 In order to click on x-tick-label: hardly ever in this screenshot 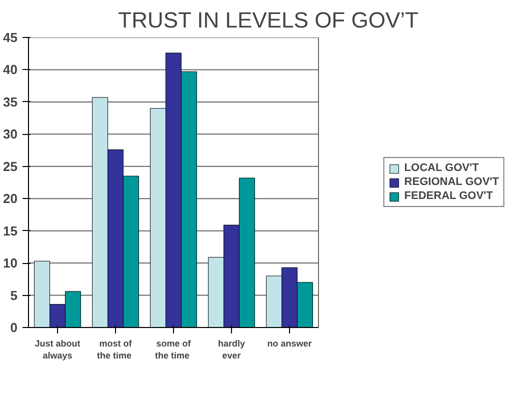, I will do `click(232, 349)`.